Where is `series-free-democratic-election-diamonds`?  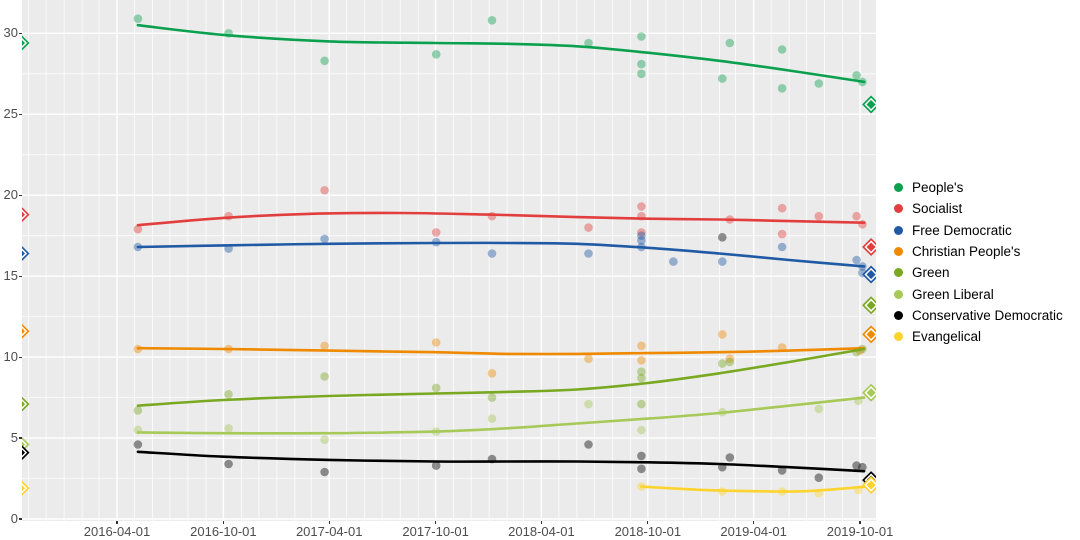 series-free-democratic-election-diamonds is located at coordinates (449, 265).